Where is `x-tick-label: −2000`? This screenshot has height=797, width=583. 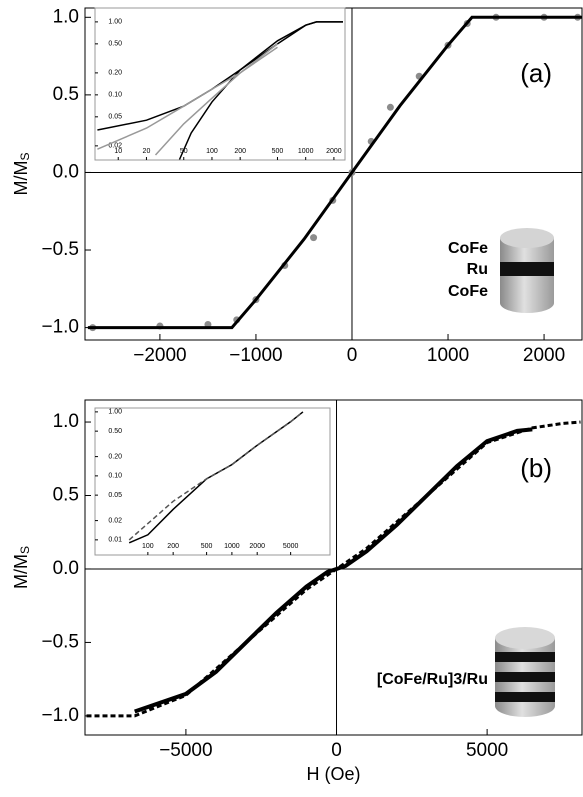 x-tick-label: −2000 is located at coordinates (159, 355).